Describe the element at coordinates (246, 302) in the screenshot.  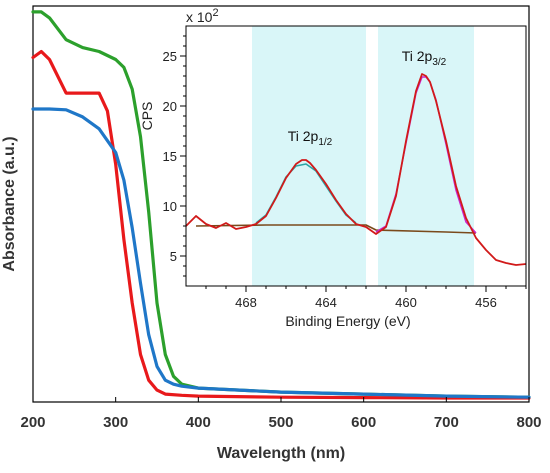
I see `inset-x-tick-label: 468` at that location.